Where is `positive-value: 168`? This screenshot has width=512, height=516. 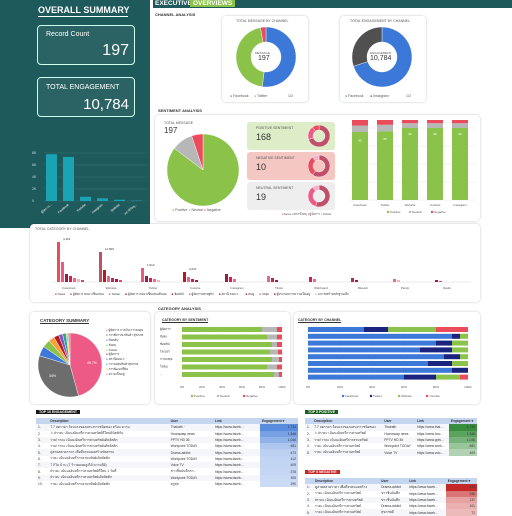 positive-value: 168 is located at coordinates (263, 137).